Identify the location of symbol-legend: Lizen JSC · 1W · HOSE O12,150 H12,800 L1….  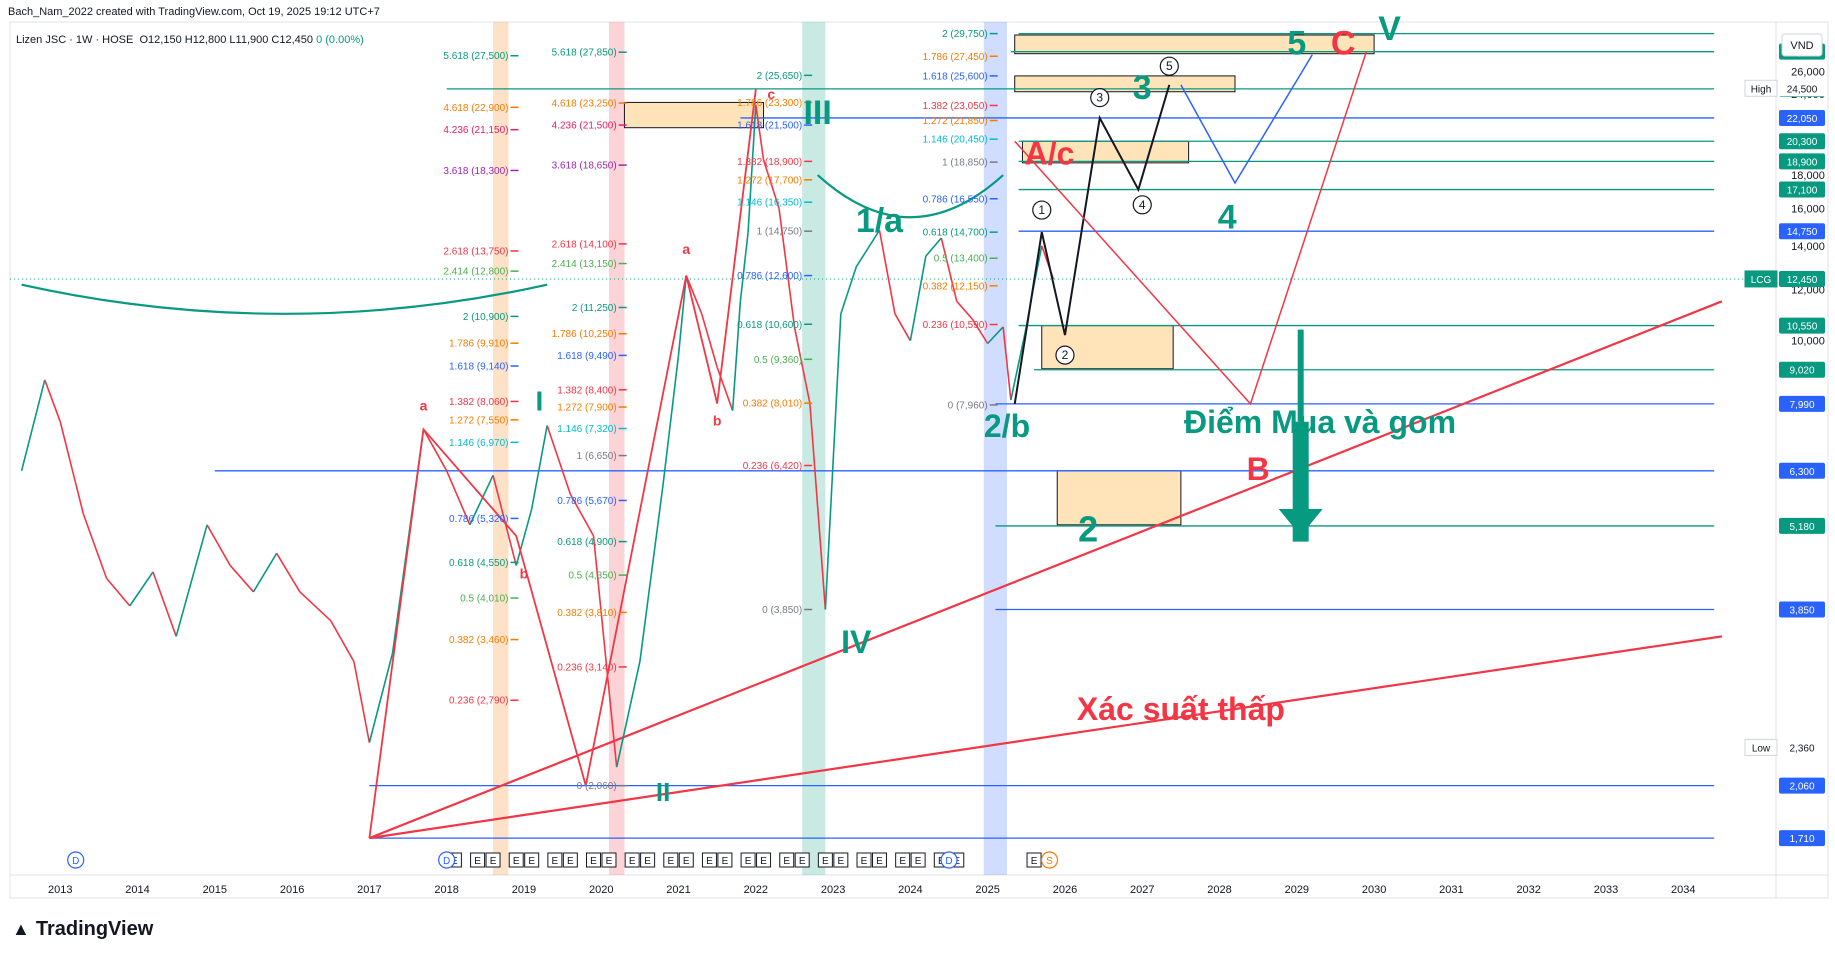
(190, 40).